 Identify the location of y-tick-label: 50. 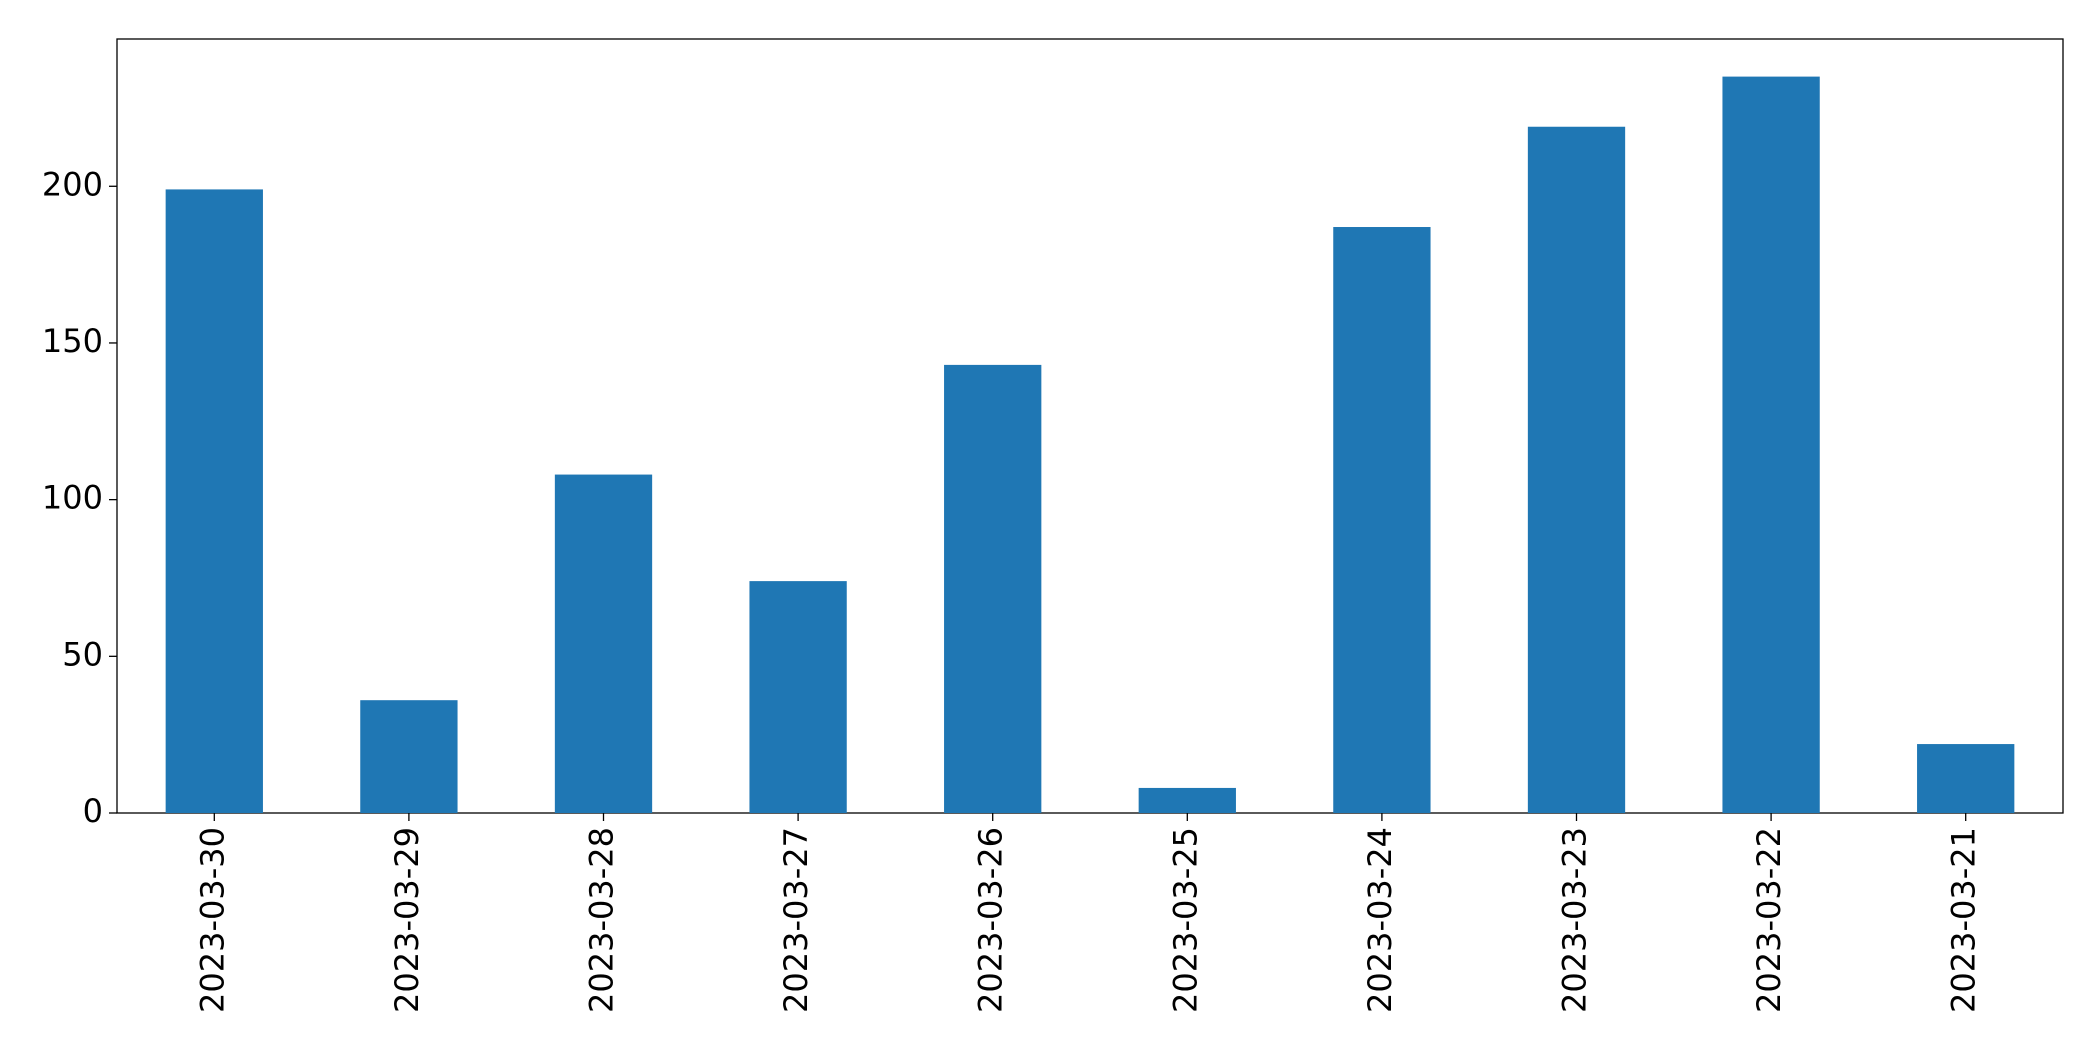
(82, 654).